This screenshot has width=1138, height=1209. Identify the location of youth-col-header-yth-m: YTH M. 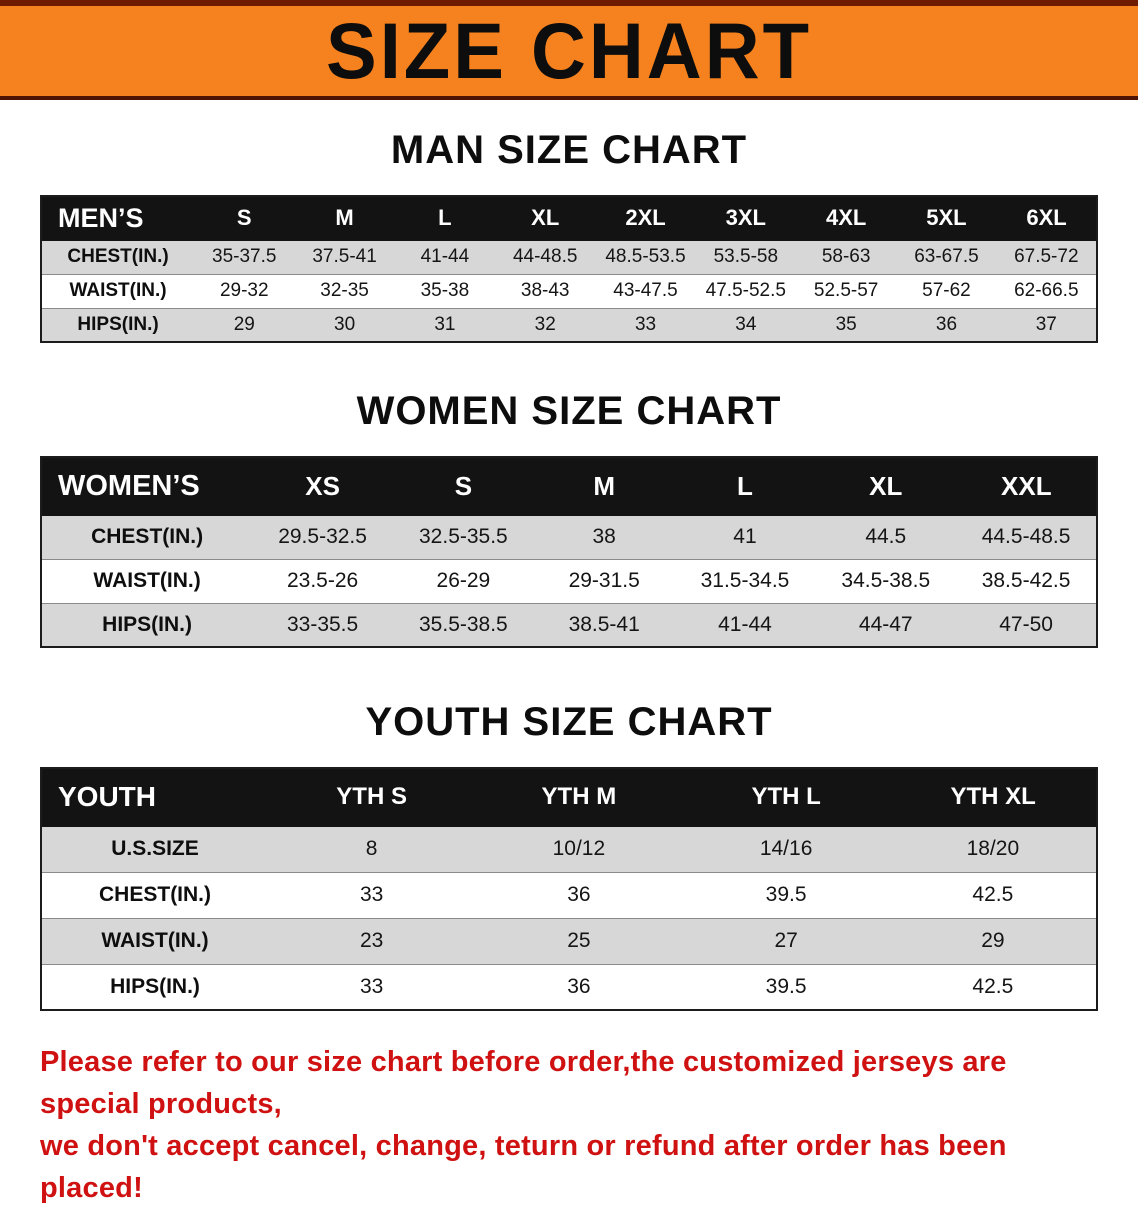
(579, 797).